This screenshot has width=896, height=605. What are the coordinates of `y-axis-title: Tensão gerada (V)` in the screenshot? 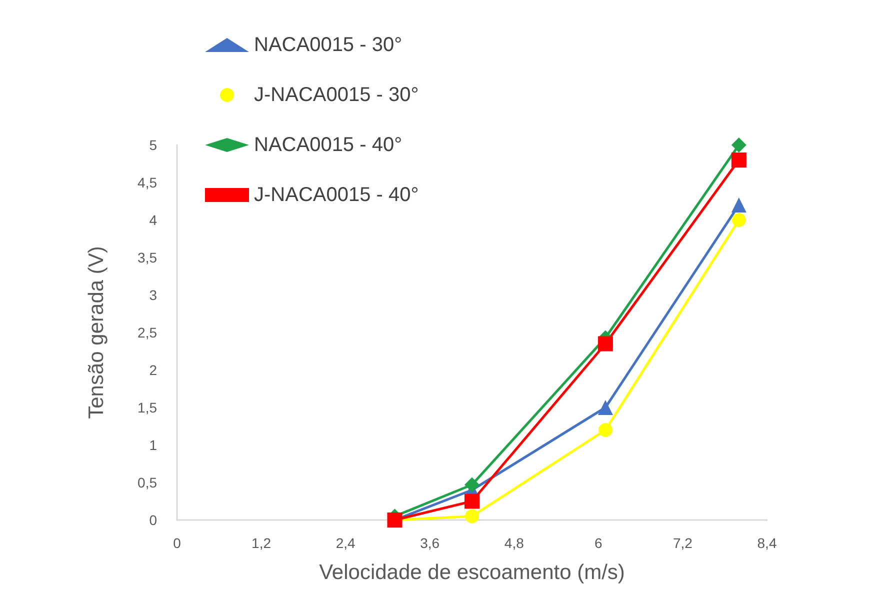 It's located at (96, 332).